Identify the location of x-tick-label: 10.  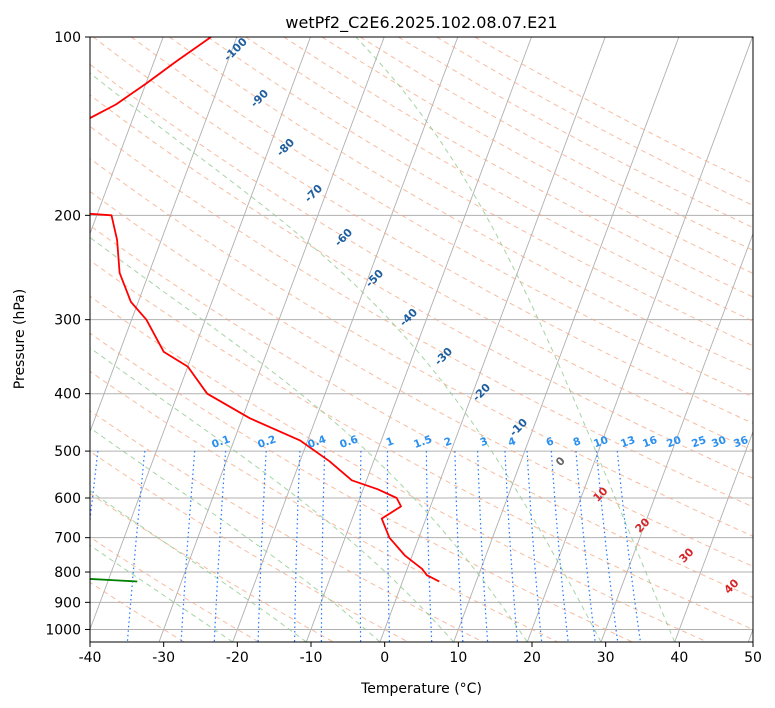
(458, 658).